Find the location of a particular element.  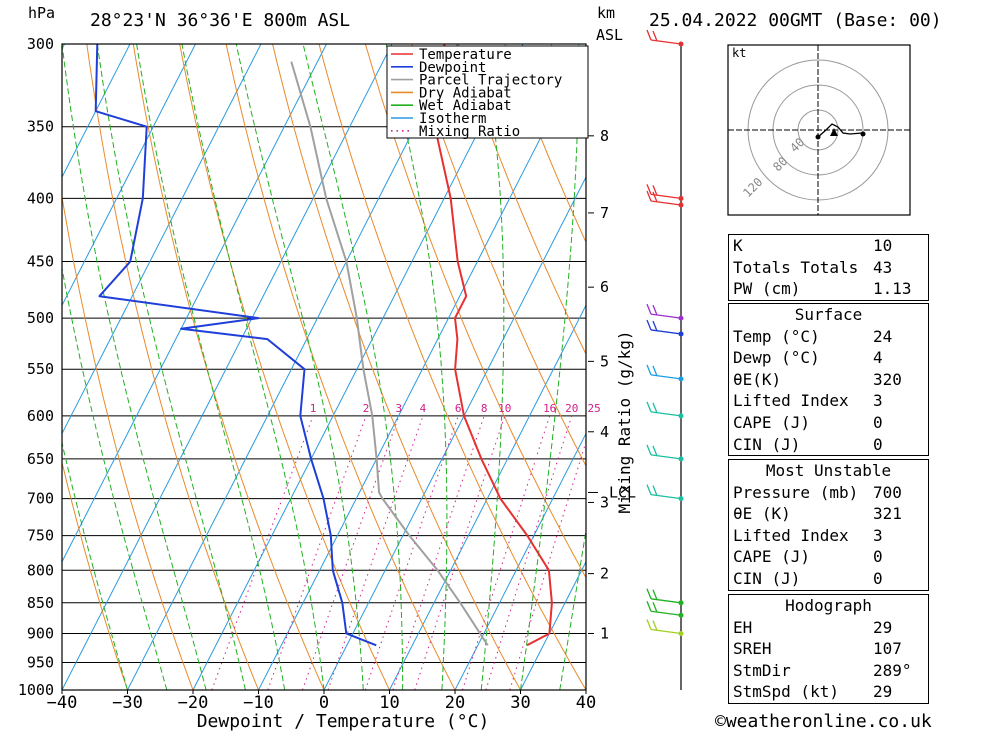

table-row: θE(K) 320 is located at coordinates (828, 380).